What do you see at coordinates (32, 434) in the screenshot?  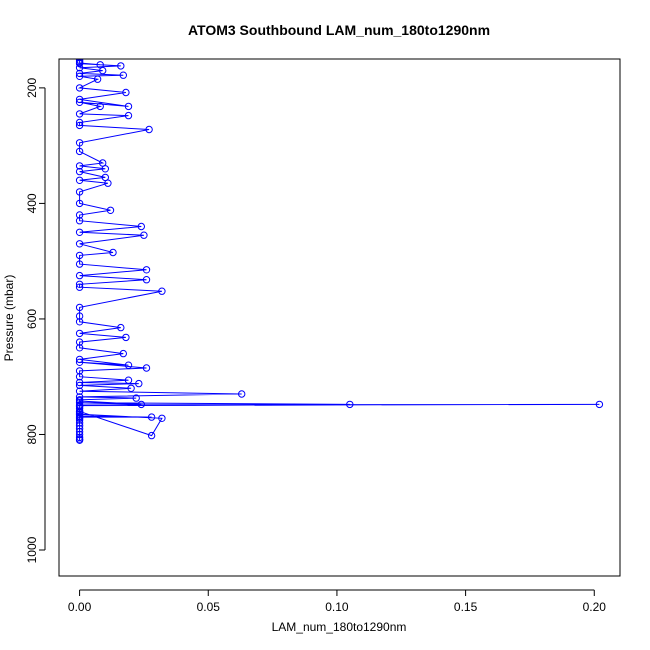 I see `y-tick-label: 800` at bounding box center [32, 434].